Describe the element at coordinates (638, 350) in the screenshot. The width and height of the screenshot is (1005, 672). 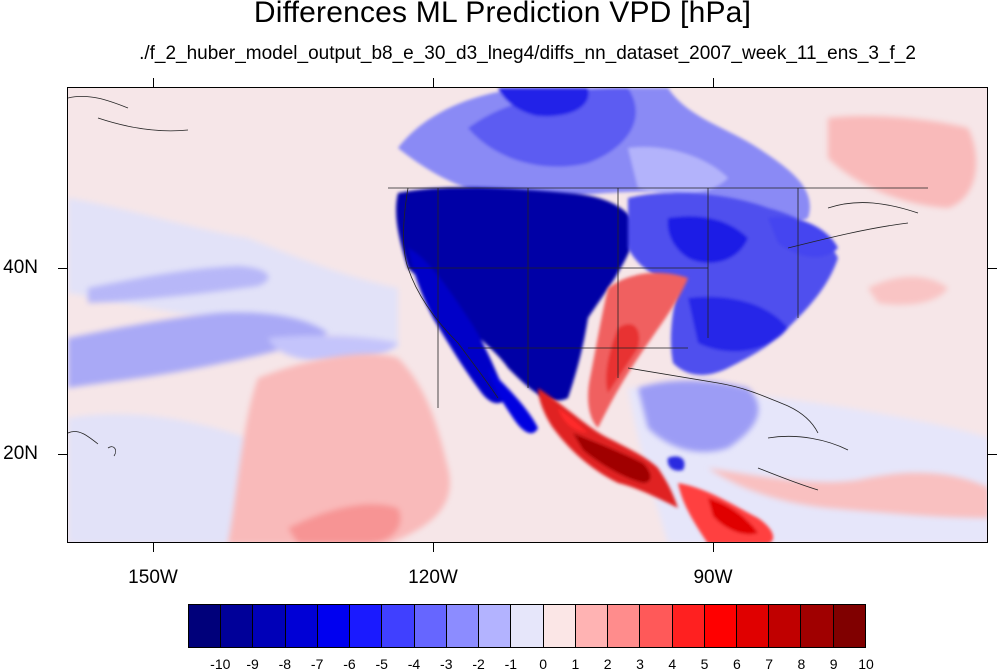
I see `plains-red-wedge` at that location.